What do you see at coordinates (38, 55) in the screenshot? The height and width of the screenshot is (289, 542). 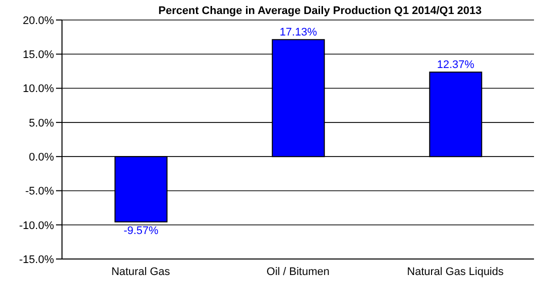 I see `y-tick-label: 15.0%` at bounding box center [38, 55].